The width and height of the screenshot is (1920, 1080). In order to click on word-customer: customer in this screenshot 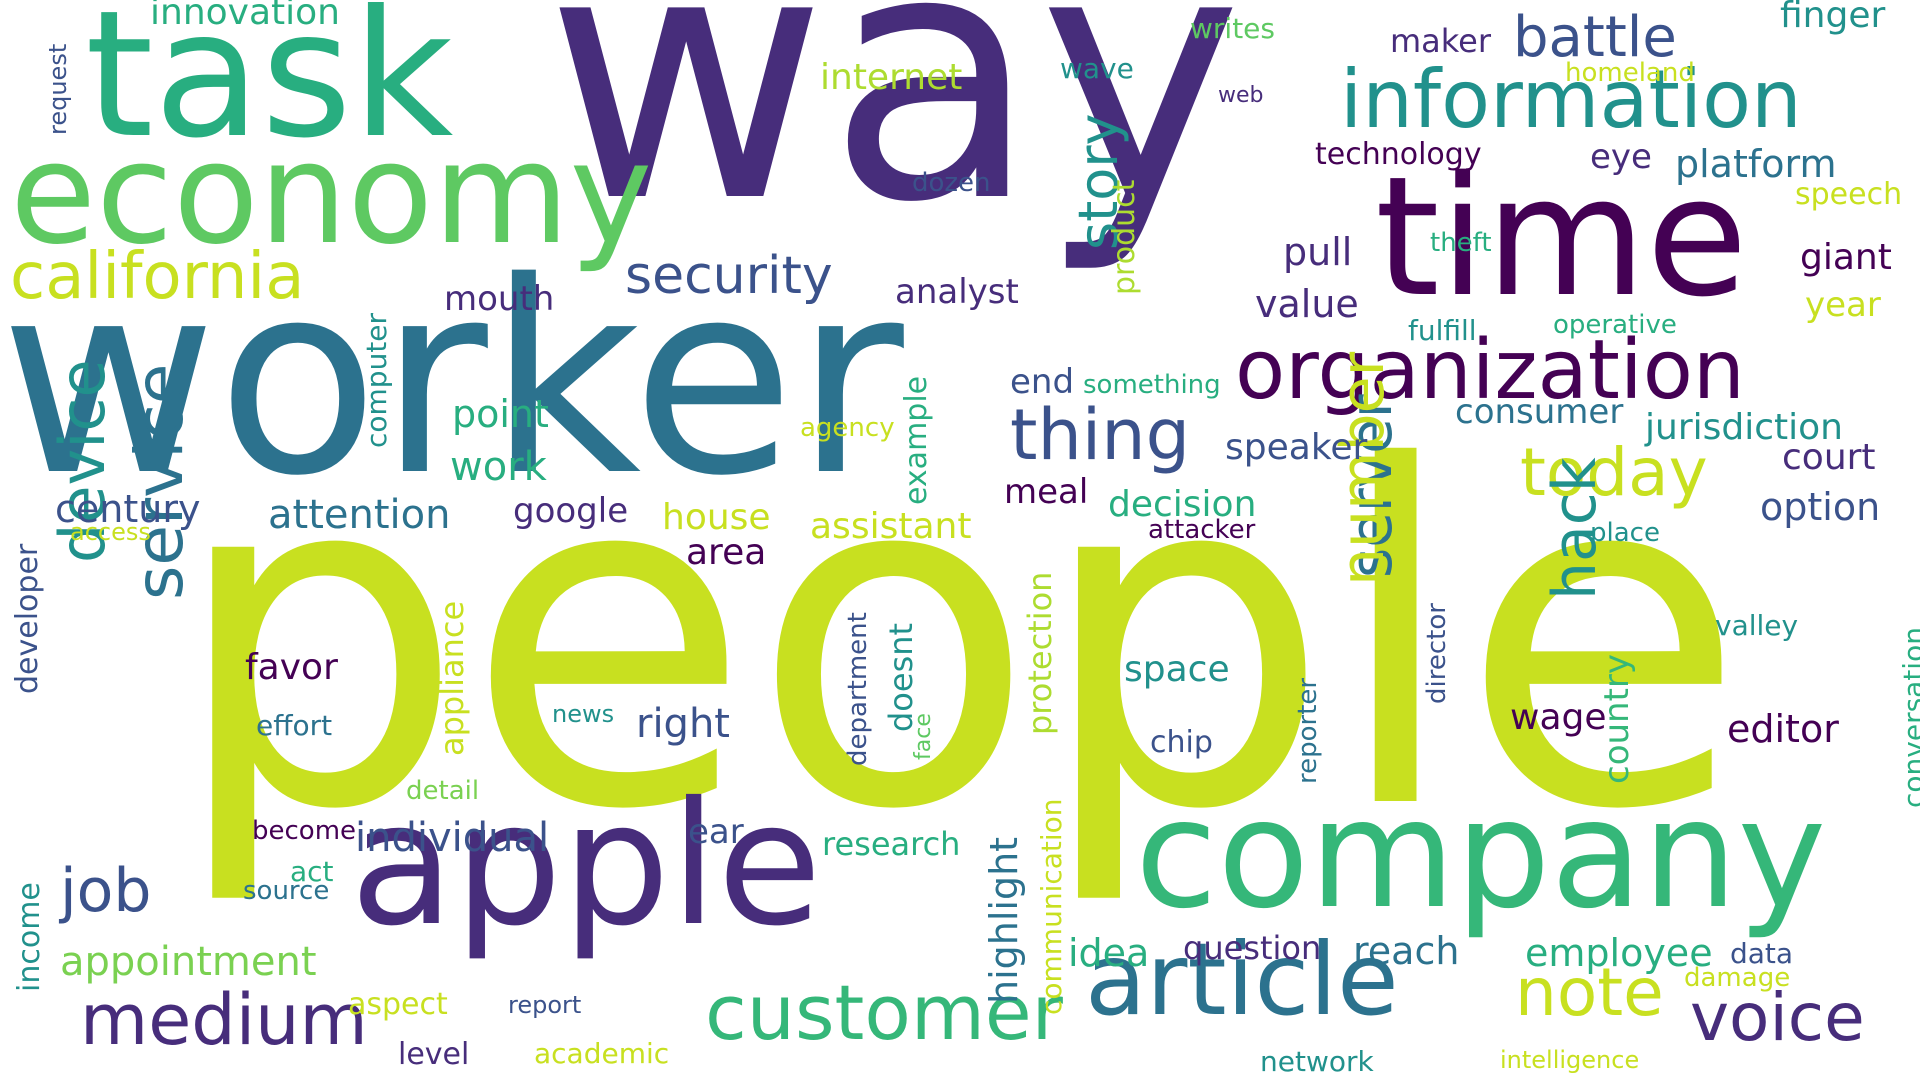, I will do `click(884, 1012)`.